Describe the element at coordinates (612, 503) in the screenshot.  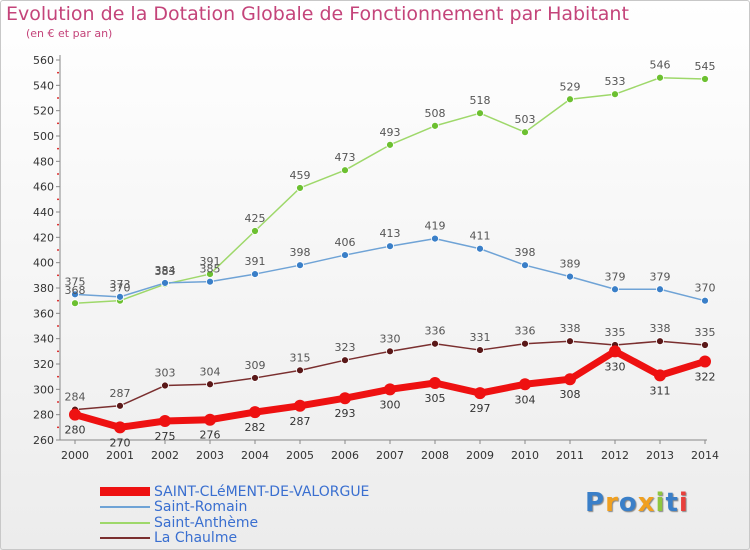
I see `logo-letter: r` at that location.